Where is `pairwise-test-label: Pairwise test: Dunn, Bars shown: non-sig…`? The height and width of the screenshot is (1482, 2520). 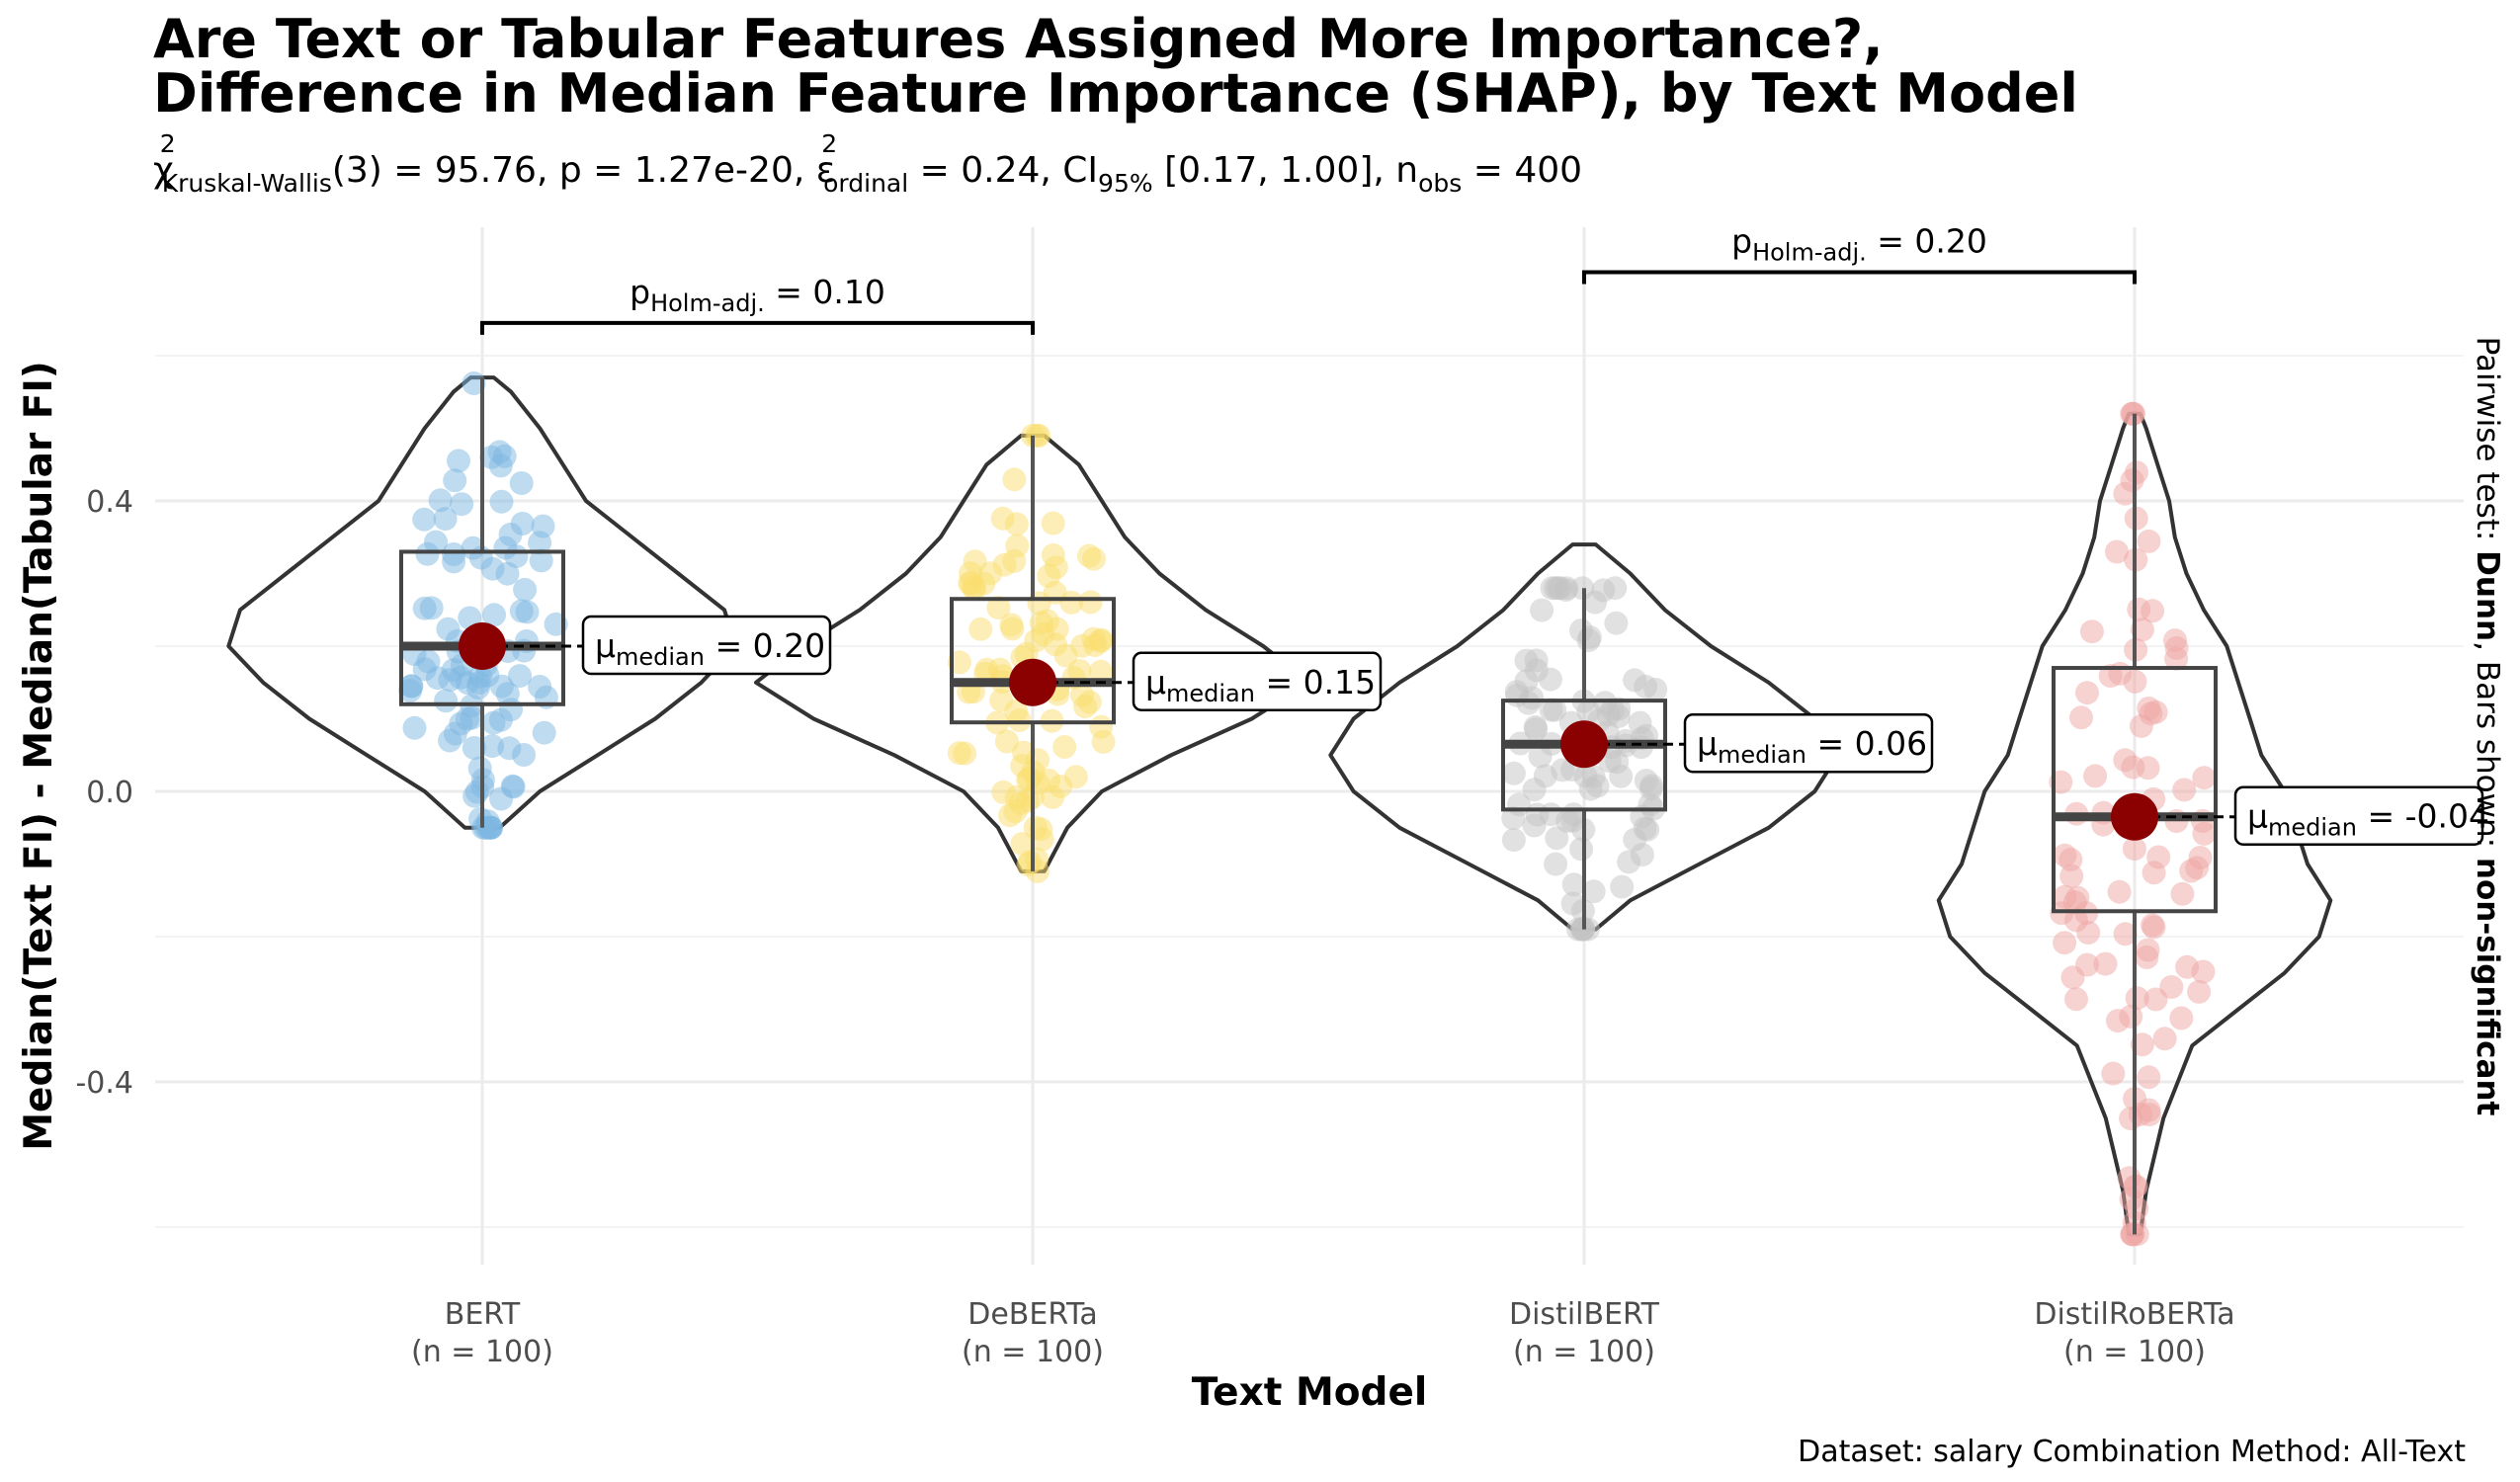 pairwise-test-label: Pairwise test: Dunn, Bars shown: non-sig… is located at coordinates (2487, 726).